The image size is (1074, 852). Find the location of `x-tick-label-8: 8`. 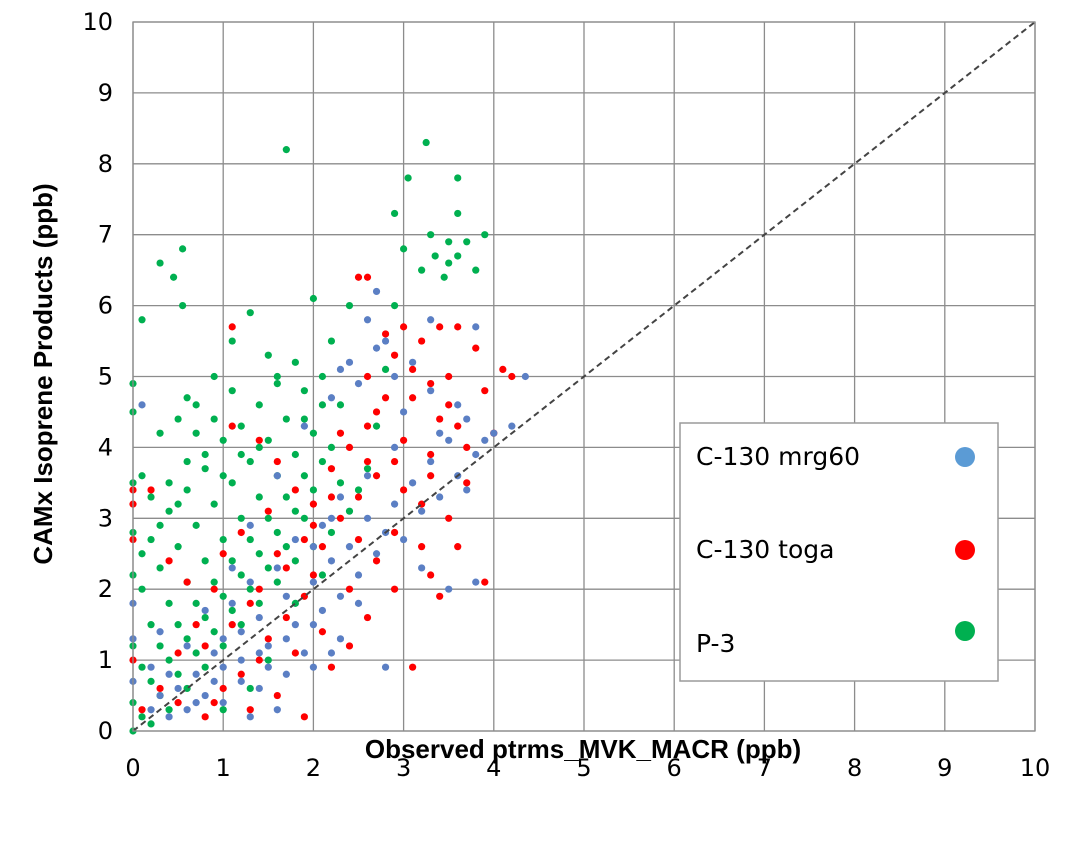

x-tick-label-8: 8 is located at coordinates (854, 768).